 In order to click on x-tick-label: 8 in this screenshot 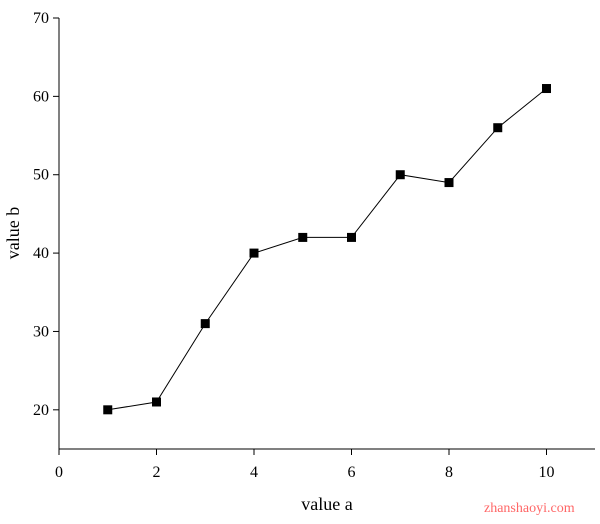, I will do `click(449, 472)`.